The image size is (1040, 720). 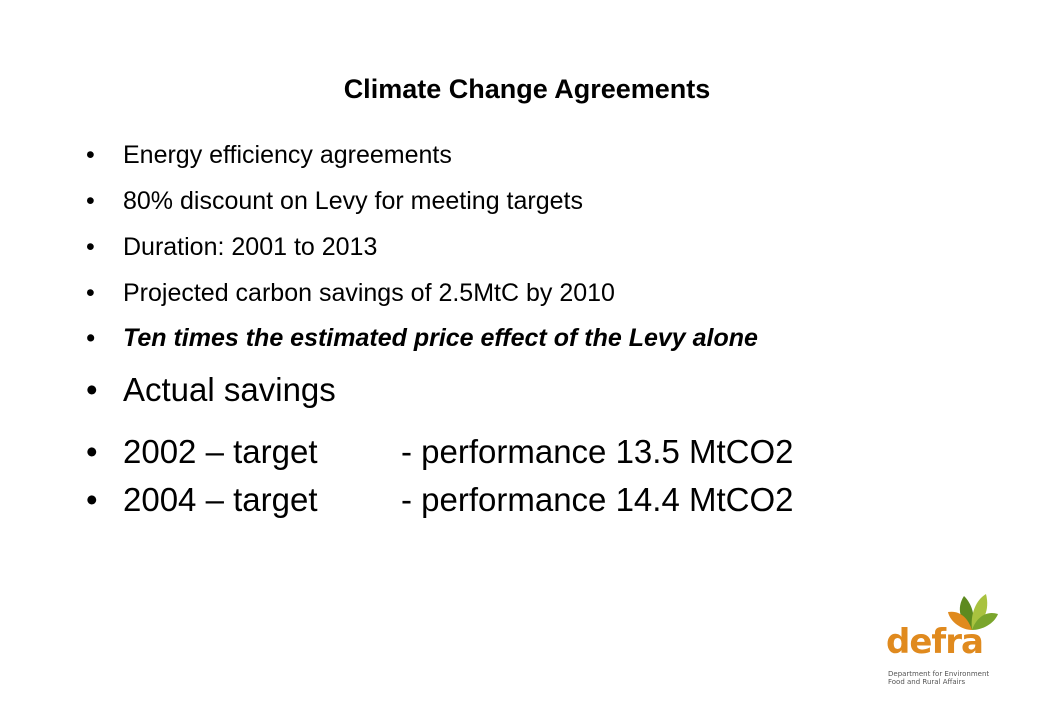 What do you see at coordinates (501, 390) in the screenshot?
I see `bullet-item-heading: • Actual savings` at bounding box center [501, 390].